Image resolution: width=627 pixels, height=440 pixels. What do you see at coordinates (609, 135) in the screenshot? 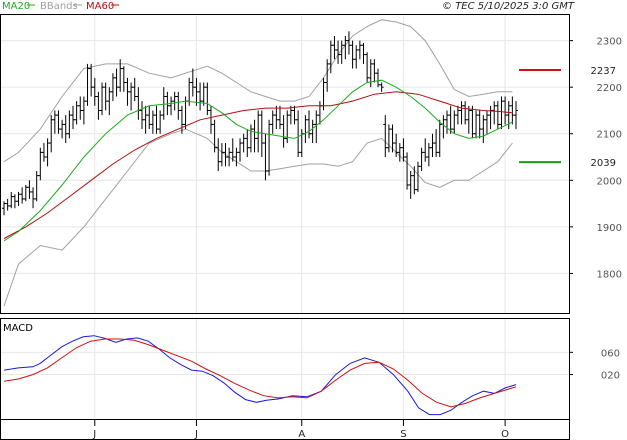
I see `price-y-tick-label: 2100` at bounding box center [609, 135].